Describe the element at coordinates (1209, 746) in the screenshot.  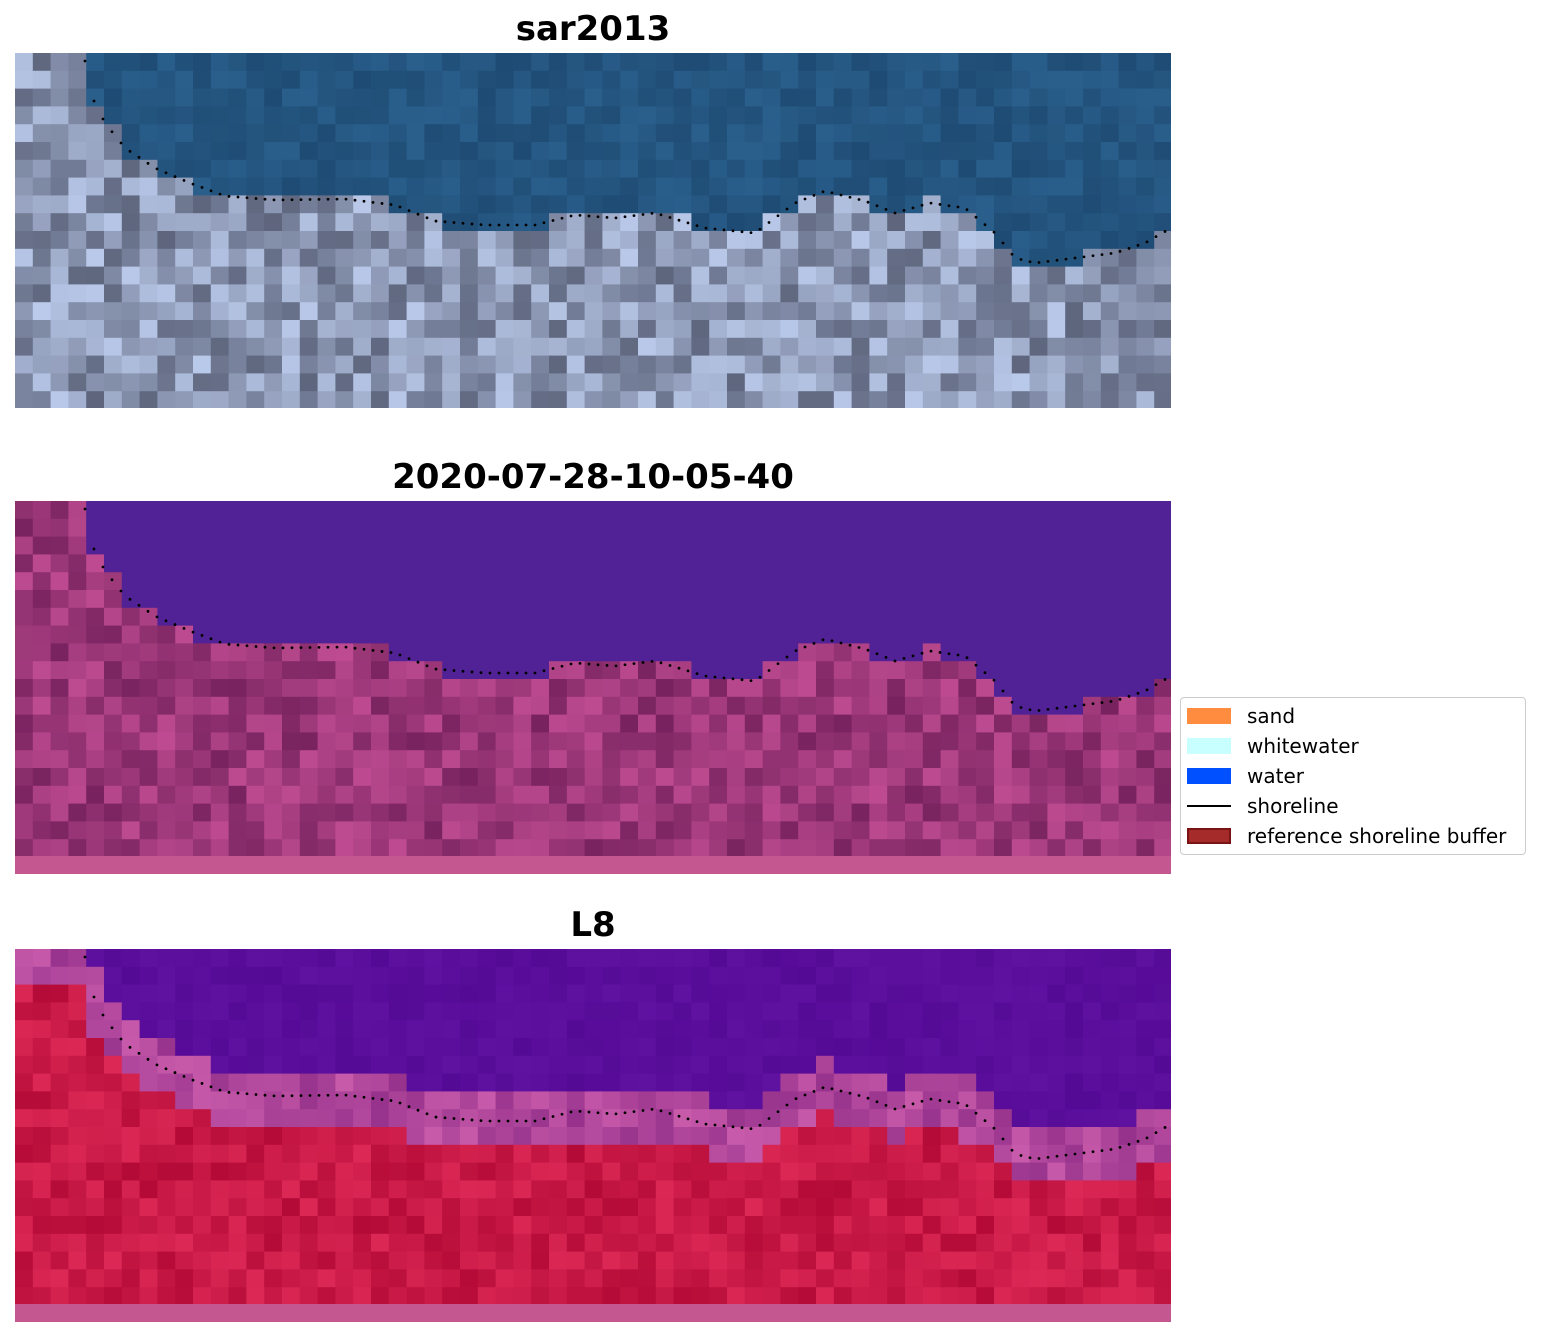
I see `whitewater-swatch` at that location.